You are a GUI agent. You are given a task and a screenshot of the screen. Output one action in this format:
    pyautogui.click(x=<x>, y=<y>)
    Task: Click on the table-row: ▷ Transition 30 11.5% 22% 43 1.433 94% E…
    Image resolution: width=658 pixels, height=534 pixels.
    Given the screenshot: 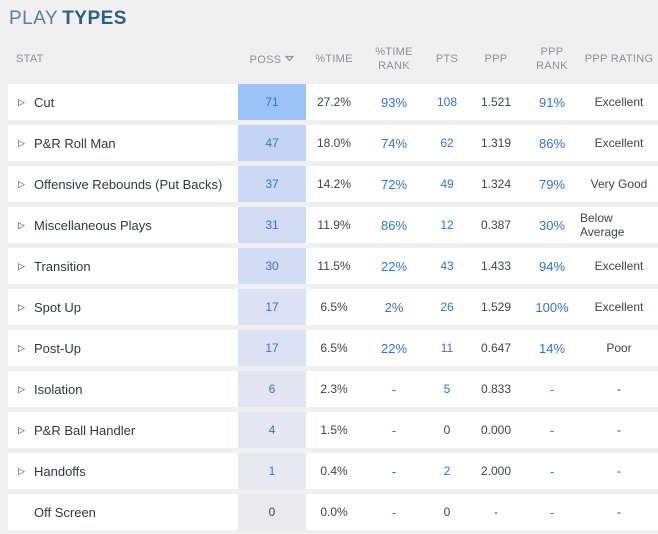 What is the action you would take?
    pyautogui.click(x=333, y=266)
    